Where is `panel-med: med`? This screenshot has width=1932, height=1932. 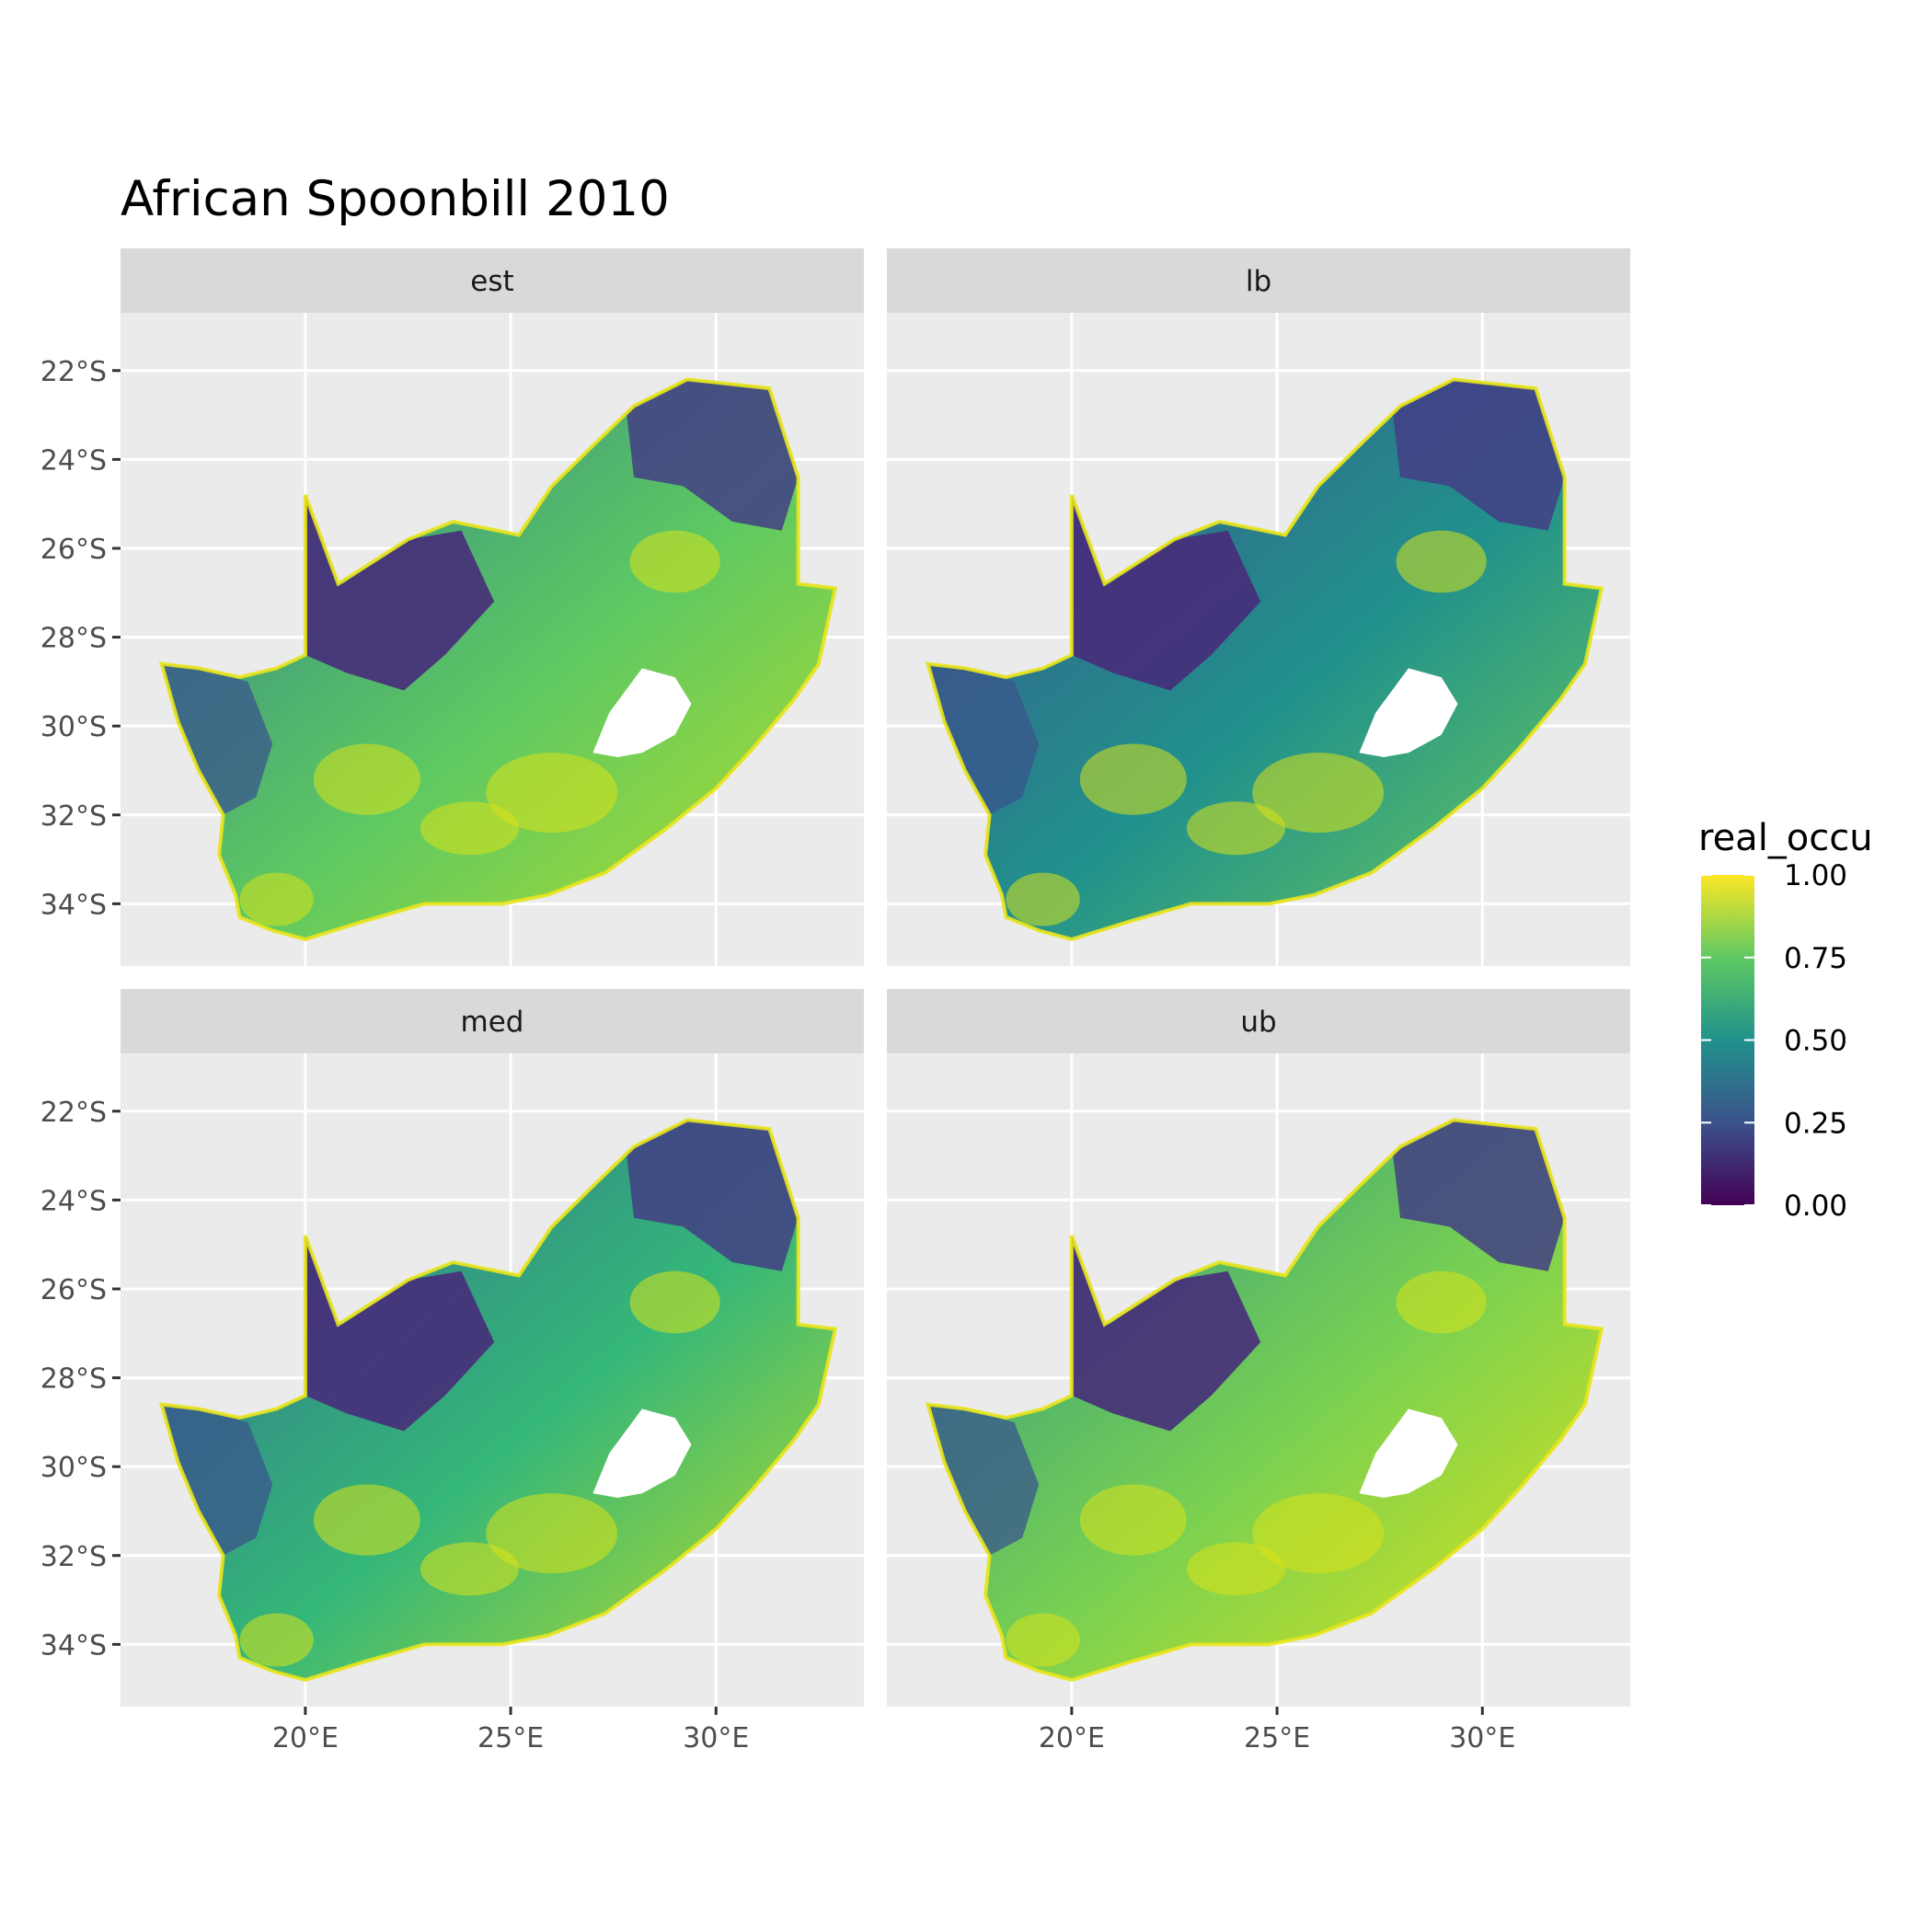
panel-med: med is located at coordinates (493, 1348).